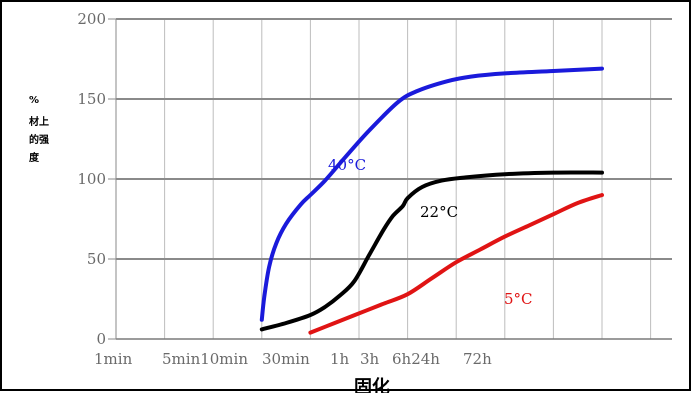  What do you see at coordinates (347, 165) in the screenshot?
I see `series-label: 40°C` at bounding box center [347, 165].